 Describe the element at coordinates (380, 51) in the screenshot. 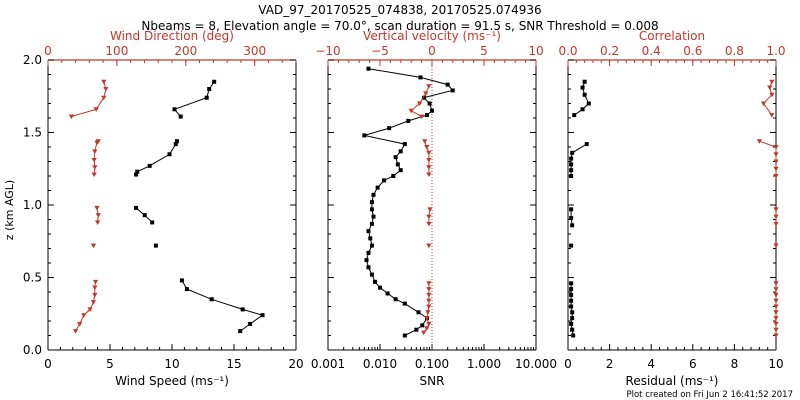

I see `top-tick-label: −5` at that location.